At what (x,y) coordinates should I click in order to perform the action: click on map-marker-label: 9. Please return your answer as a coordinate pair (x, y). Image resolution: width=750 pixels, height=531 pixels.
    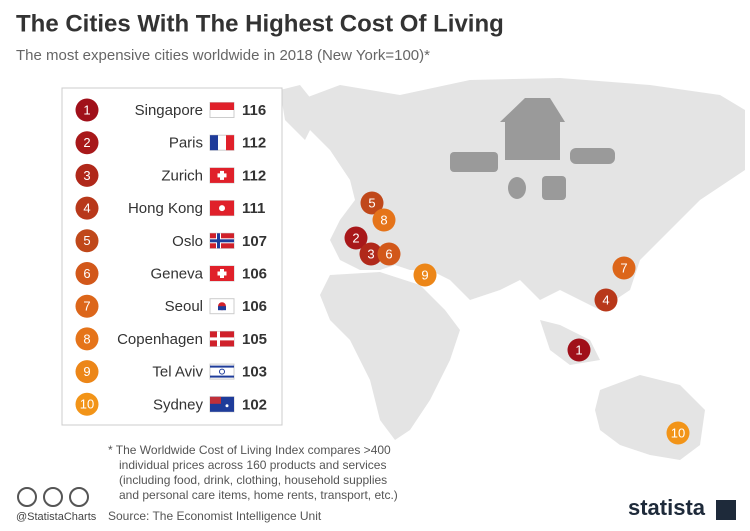
    Looking at the image, I should click on (424, 274).